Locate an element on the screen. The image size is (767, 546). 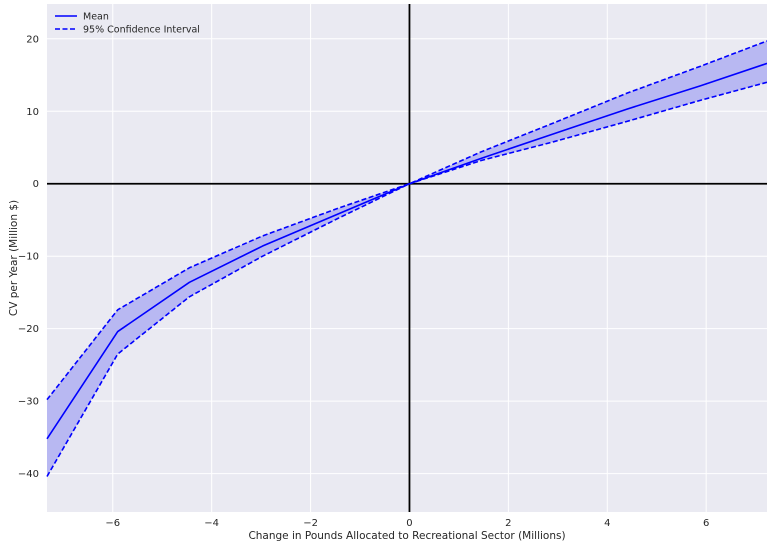
x-tick-label: 0 is located at coordinates (409, 523).